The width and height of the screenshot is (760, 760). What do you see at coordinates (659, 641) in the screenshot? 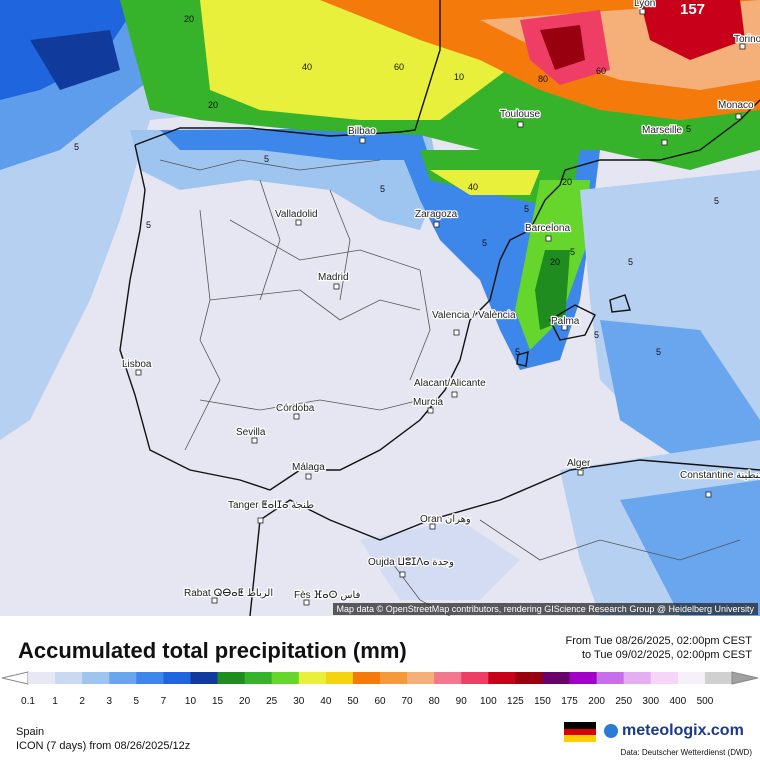
I see `period-from: From Tue 08/26/2025, 02:00pm CEST` at bounding box center [659, 641].